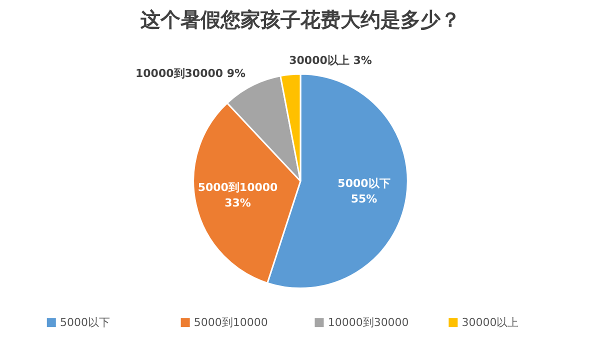 Image resolution: width=600 pixels, height=360 pixels. What do you see at coordinates (238, 187) in the screenshot?
I see `slice-label: 5000到10000` at bounding box center [238, 187].